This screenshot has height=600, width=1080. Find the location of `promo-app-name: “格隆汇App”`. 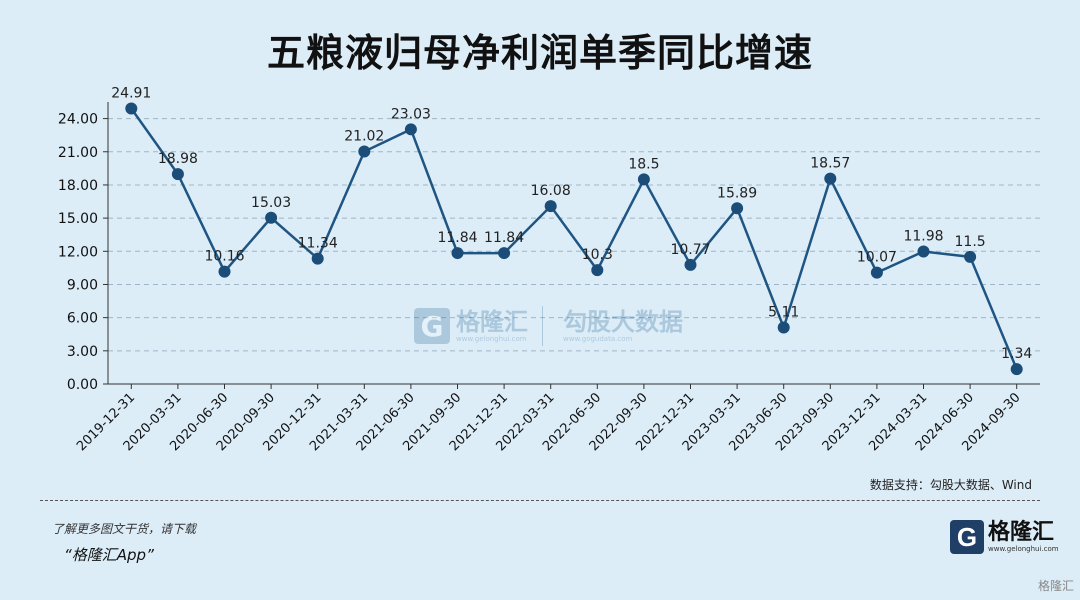

promo-app-name: “格隆汇App” is located at coordinates (109, 555).